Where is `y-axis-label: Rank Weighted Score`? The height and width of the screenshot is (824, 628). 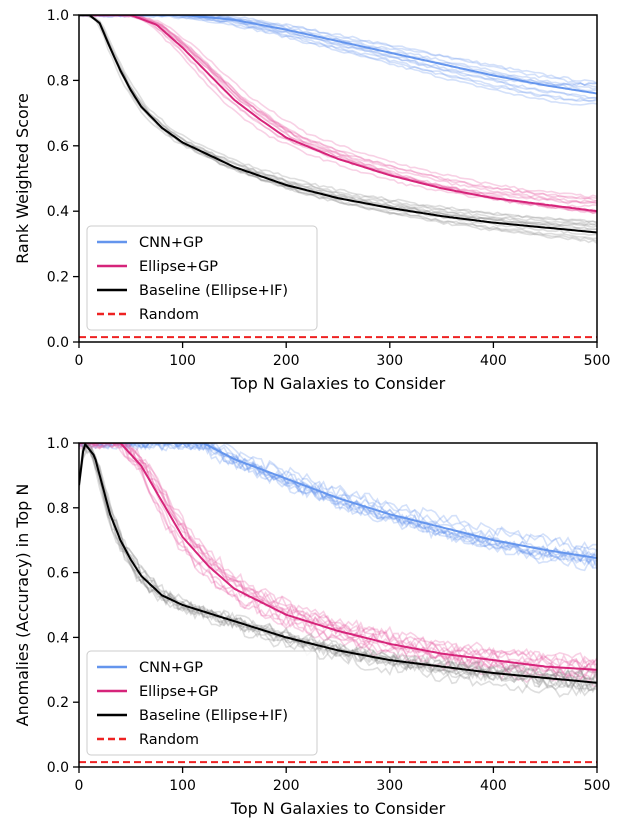
y-axis-label: Rank Weighted Score is located at coordinates (22, 178).